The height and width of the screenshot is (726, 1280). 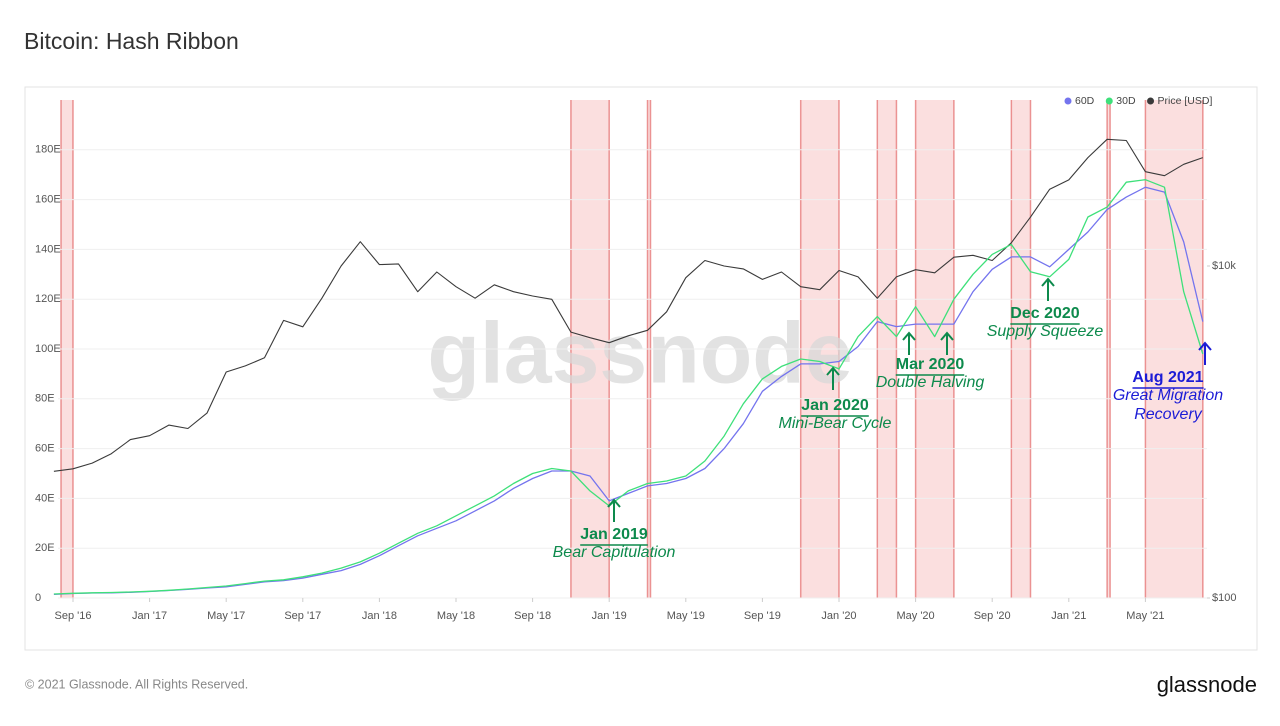 What do you see at coordinates (302, 616) in the screenshot?
I see `x-tick-label: Sep '17` at bounding box center [302, 616].